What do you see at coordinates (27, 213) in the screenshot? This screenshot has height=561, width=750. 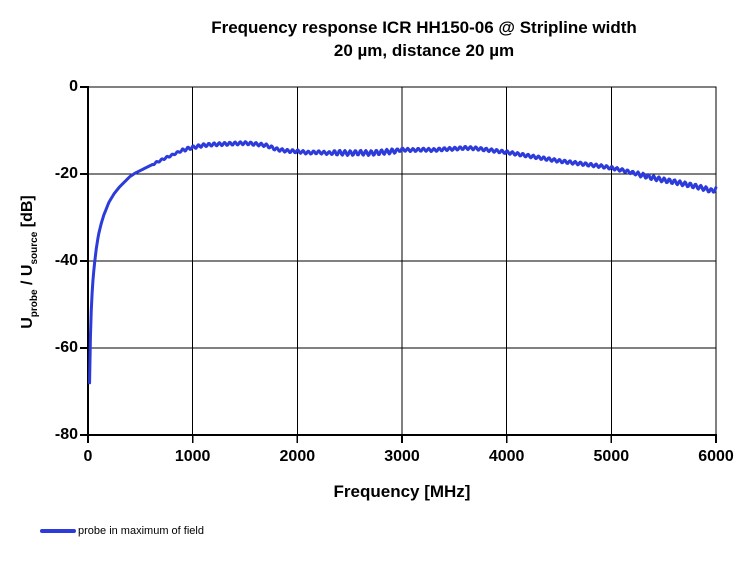 I see `y-axis-title-unit: [dB]` at bounding box center [27, 213].